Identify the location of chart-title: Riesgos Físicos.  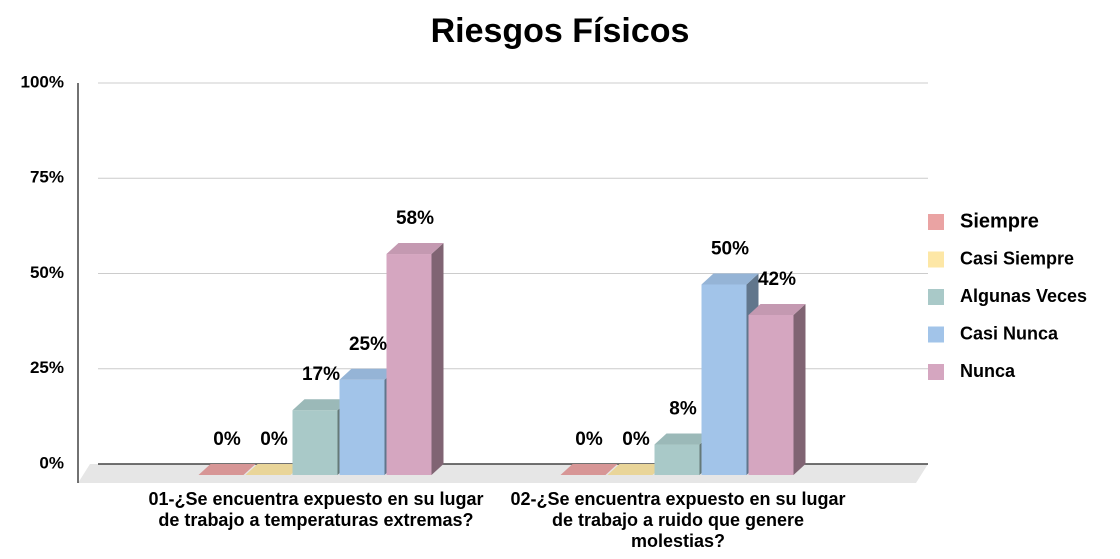
(560, 31).